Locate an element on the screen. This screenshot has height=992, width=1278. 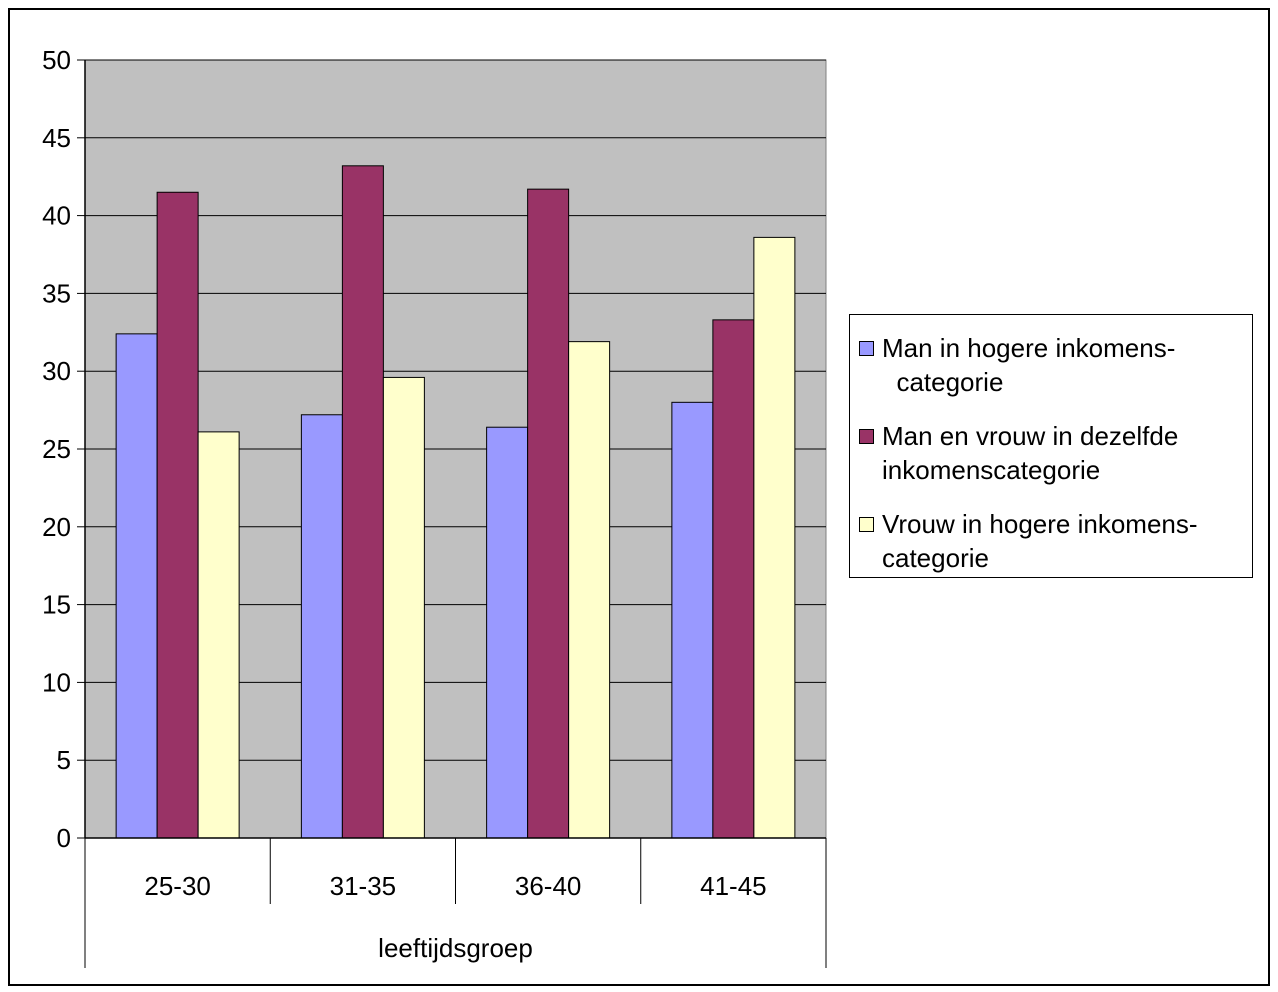
y-tick-label: 15 is located at coordinates (56, 605).